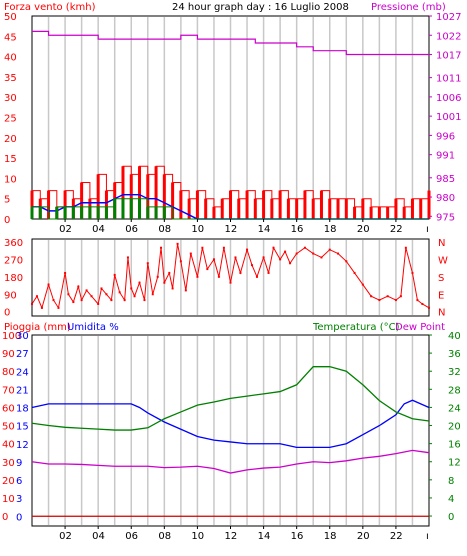 This screenshot has width=467, height=556. I want to click on y-tick-label: 70, so click(8, 390).